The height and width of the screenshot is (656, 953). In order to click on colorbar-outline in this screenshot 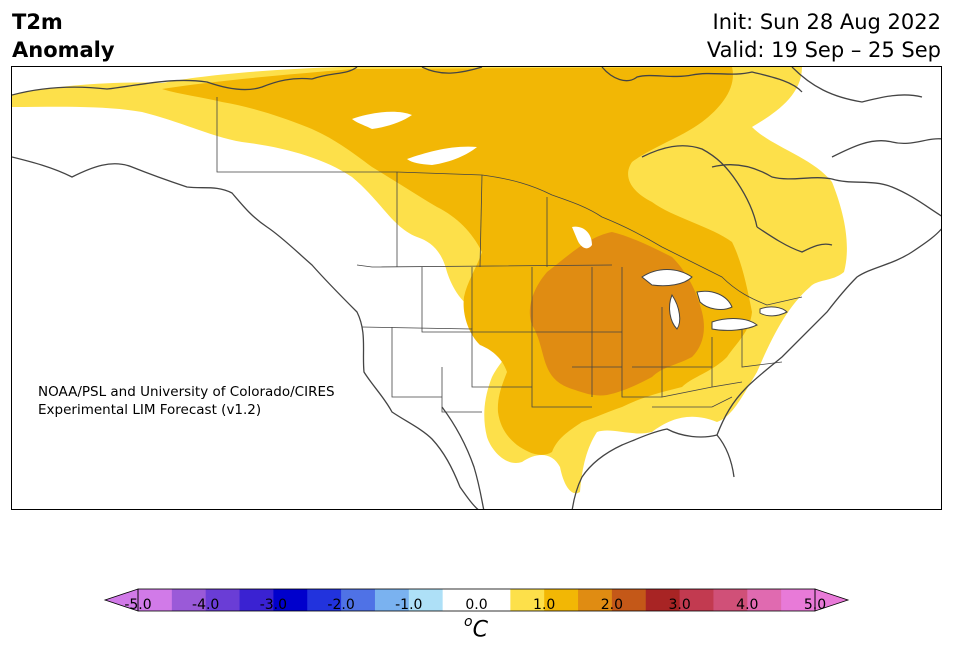, I will do `click(476, 600)`.